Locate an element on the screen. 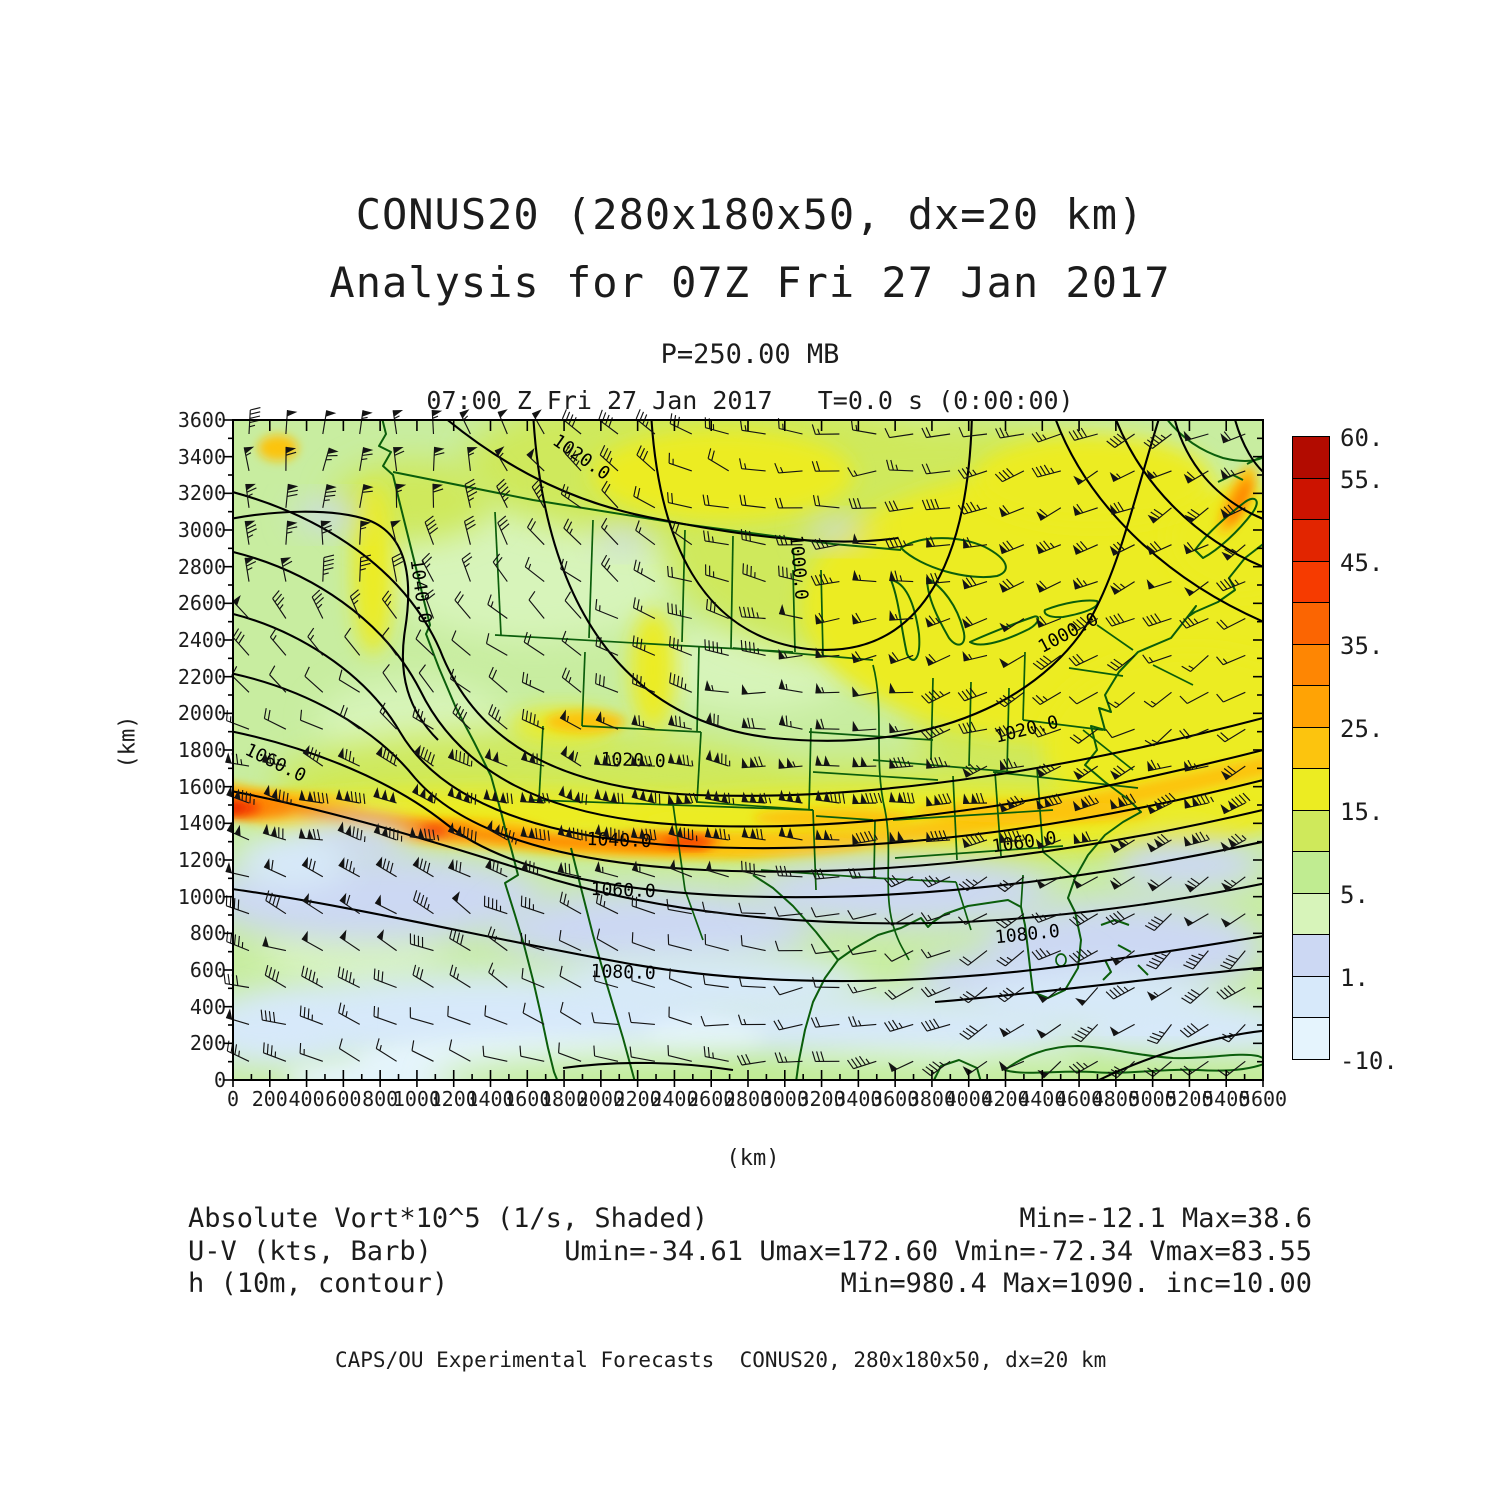 The width and height of the screenshot is (1500, 1500). x-tick-label: 1600 is located at coordinates (527, 1099).